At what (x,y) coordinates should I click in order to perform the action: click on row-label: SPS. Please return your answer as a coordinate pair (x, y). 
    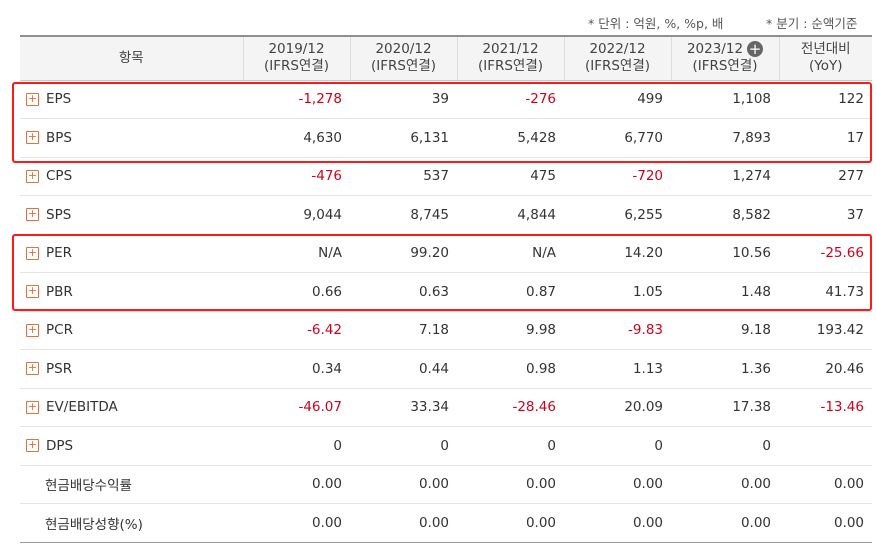
    Looking at the image, I should click on (59, 214).